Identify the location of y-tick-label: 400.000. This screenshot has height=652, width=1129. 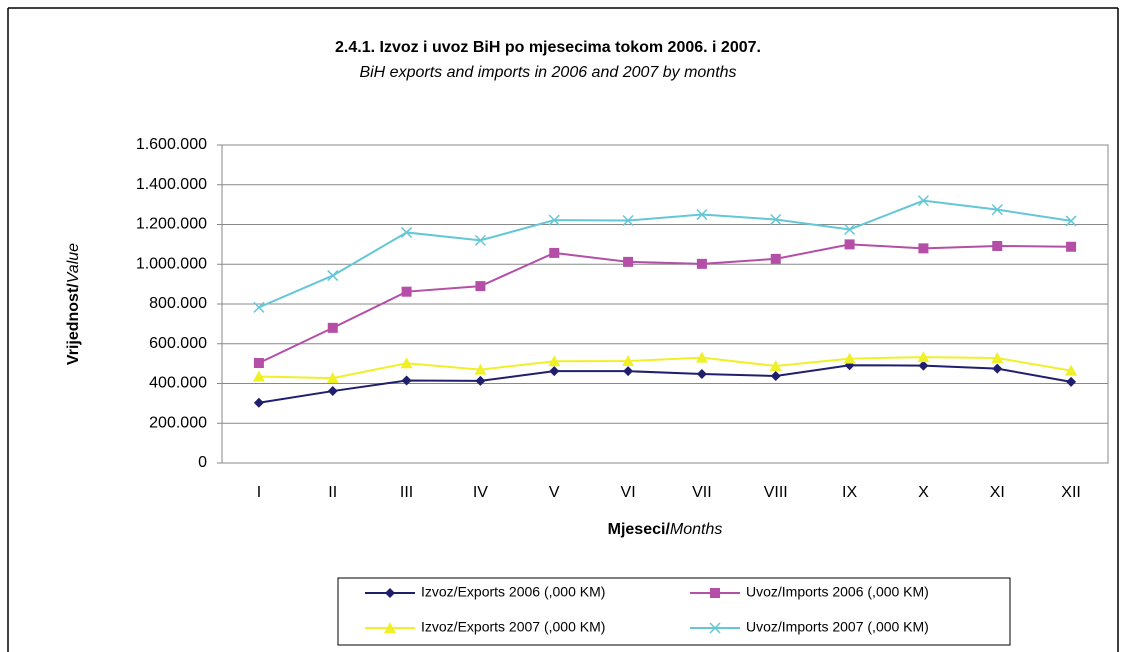
(178, 383).